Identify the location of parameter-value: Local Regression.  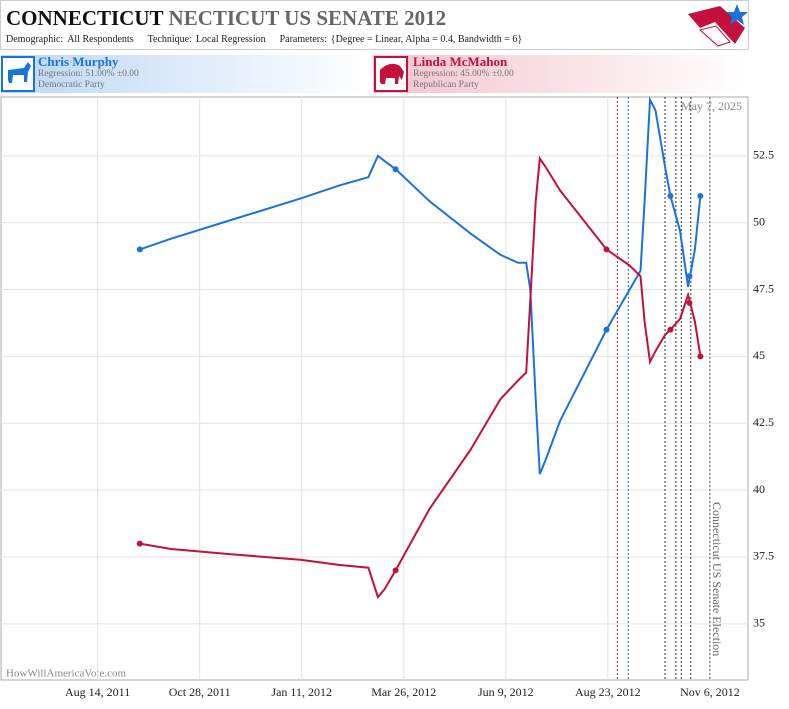
(231, 39).